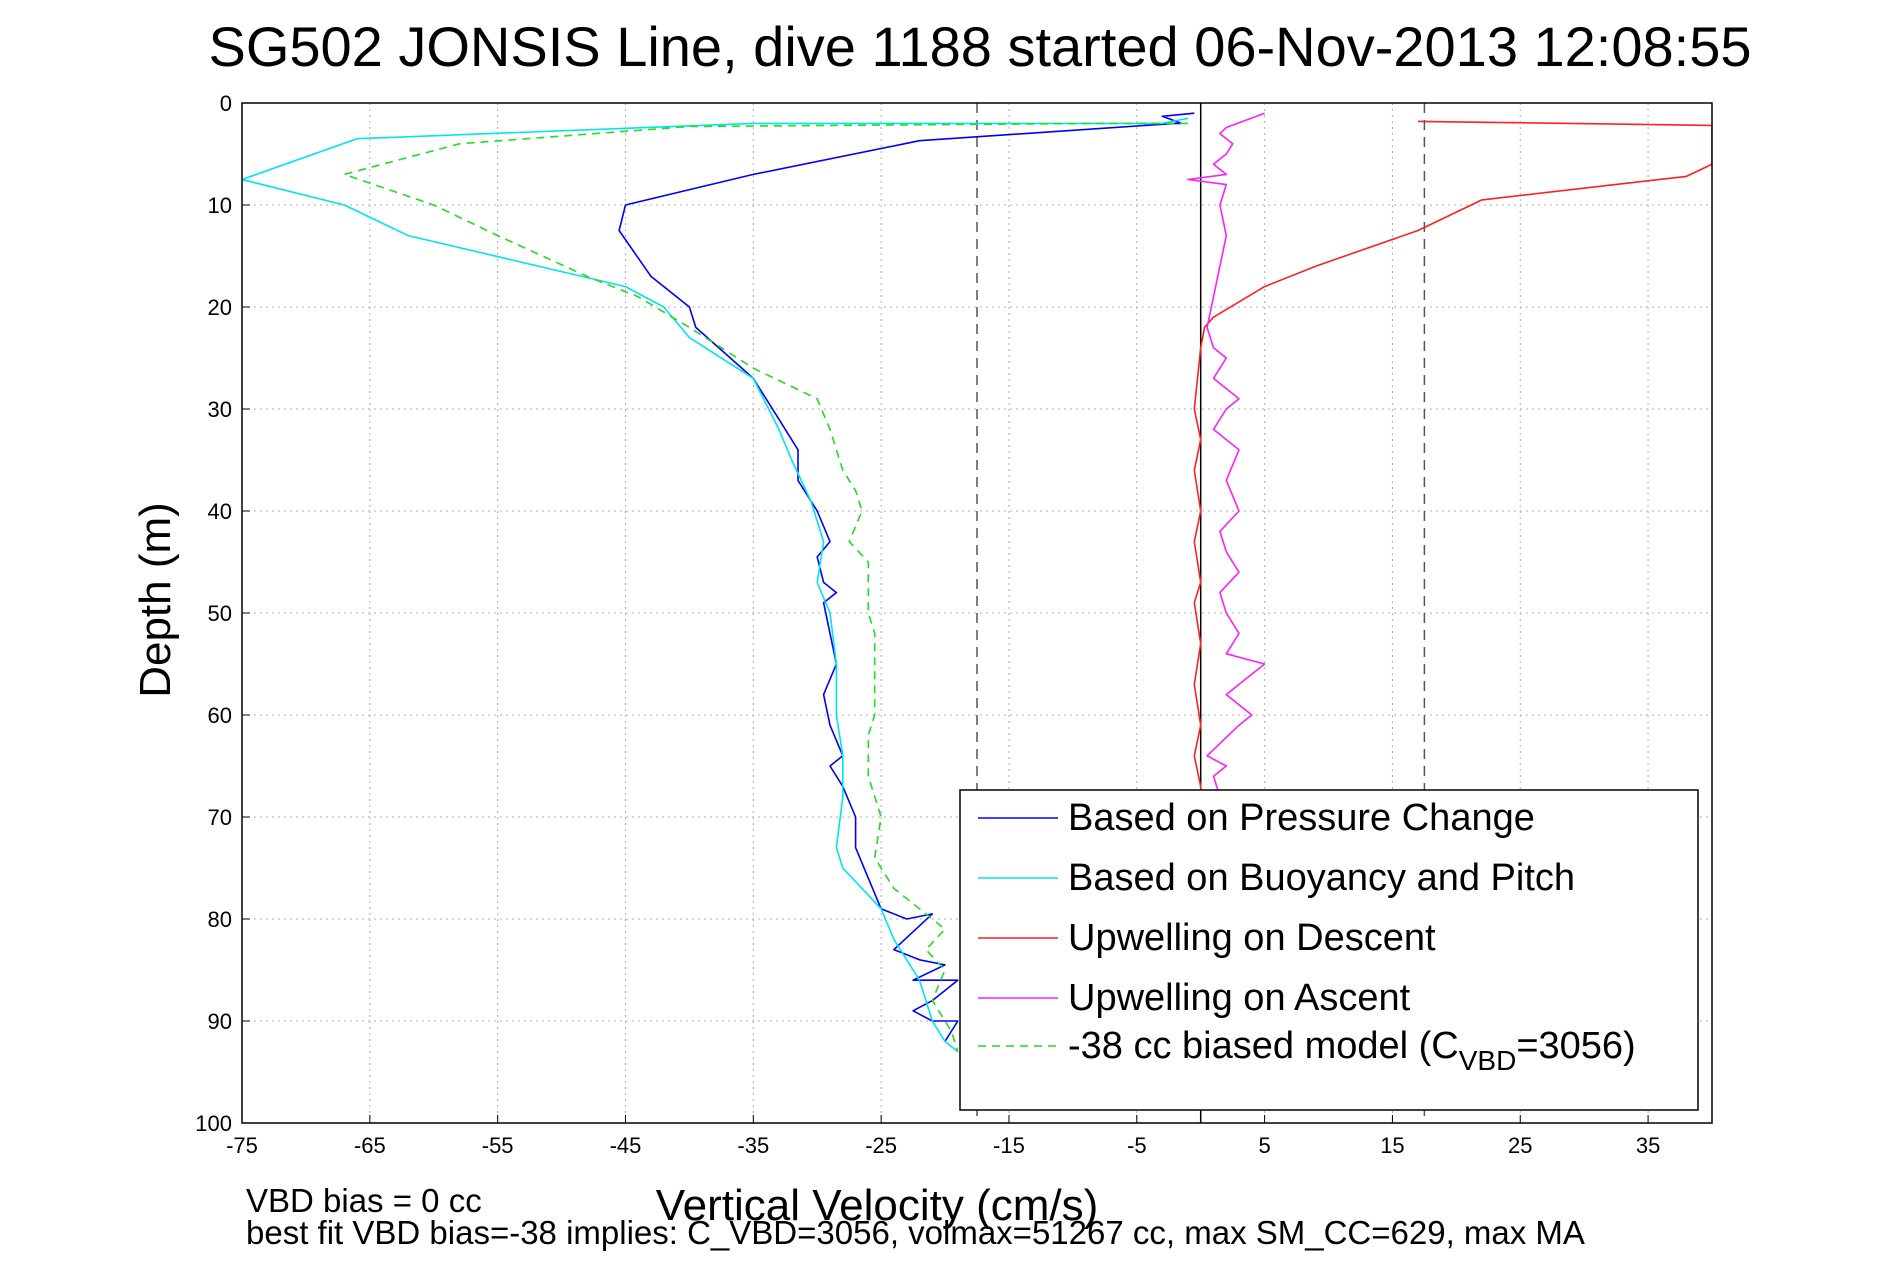  Describe the element at coordinates (242, 1145) in the screenshot. I see `x-tick-label: -75` at that location.